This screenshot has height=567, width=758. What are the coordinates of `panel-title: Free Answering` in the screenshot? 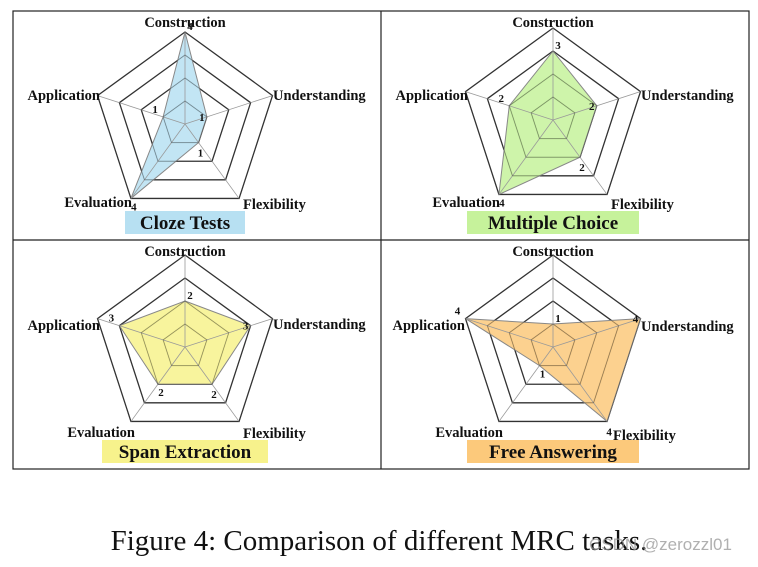 It's located at (553, 452).